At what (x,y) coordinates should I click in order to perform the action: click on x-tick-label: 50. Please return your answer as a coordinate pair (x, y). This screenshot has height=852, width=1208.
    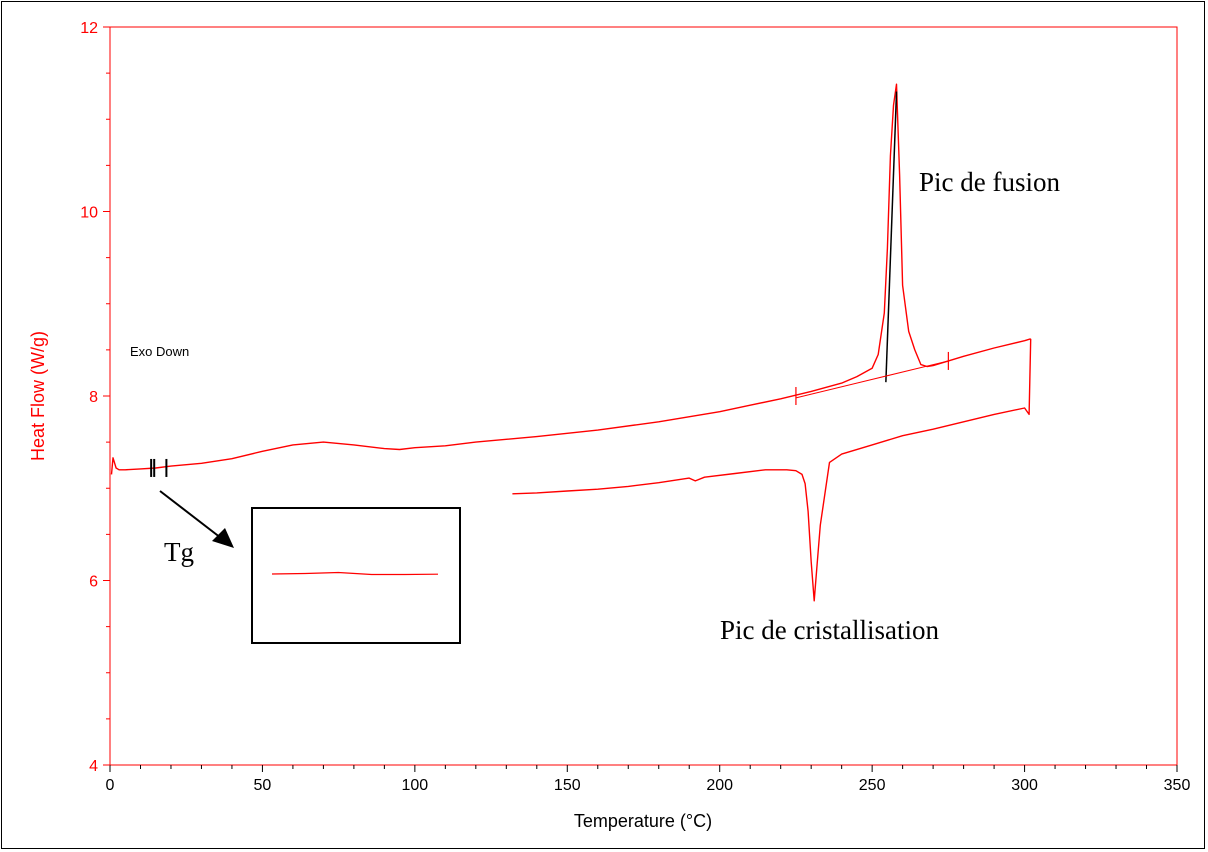
    Looking at the image, I should click on (263, 785).